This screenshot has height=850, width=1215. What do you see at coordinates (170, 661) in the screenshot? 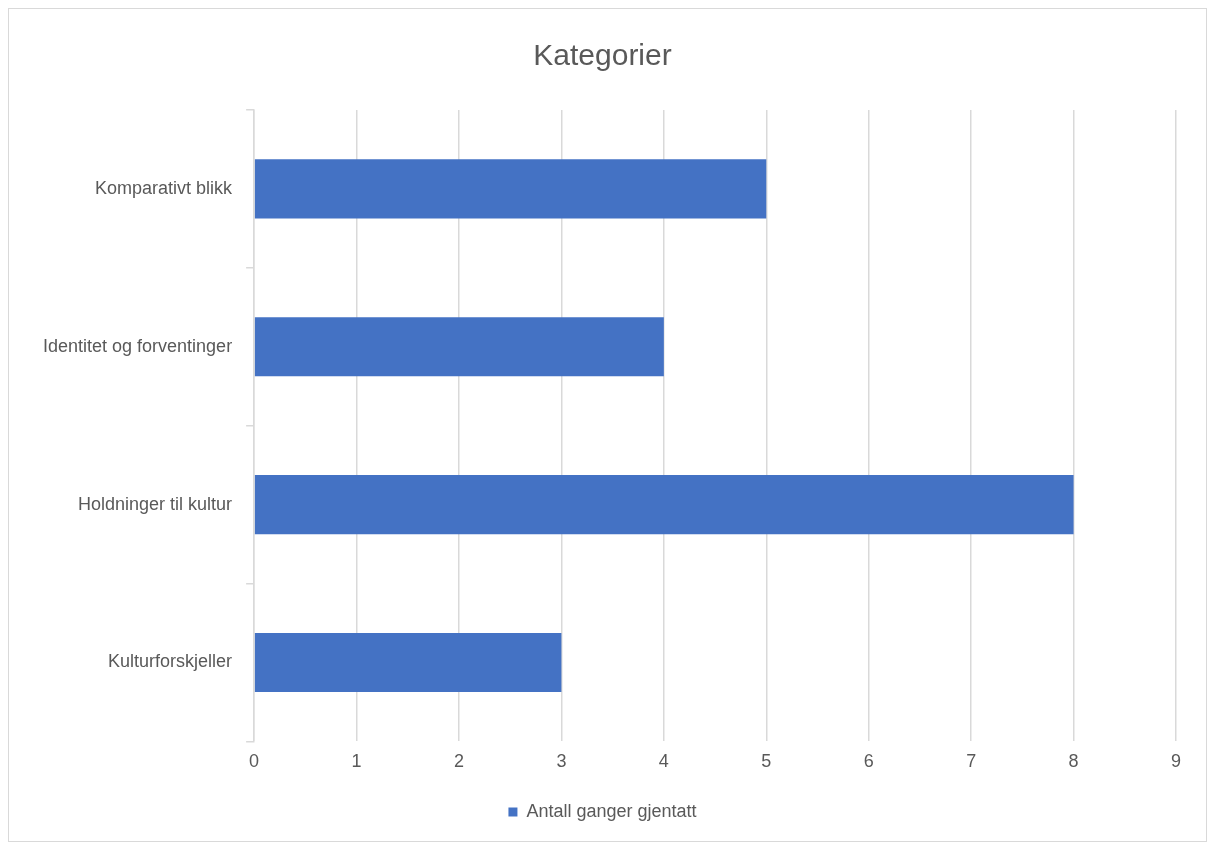
I see `y-tick-label: Kulturforskjeller` at bounding box center [170, 661].